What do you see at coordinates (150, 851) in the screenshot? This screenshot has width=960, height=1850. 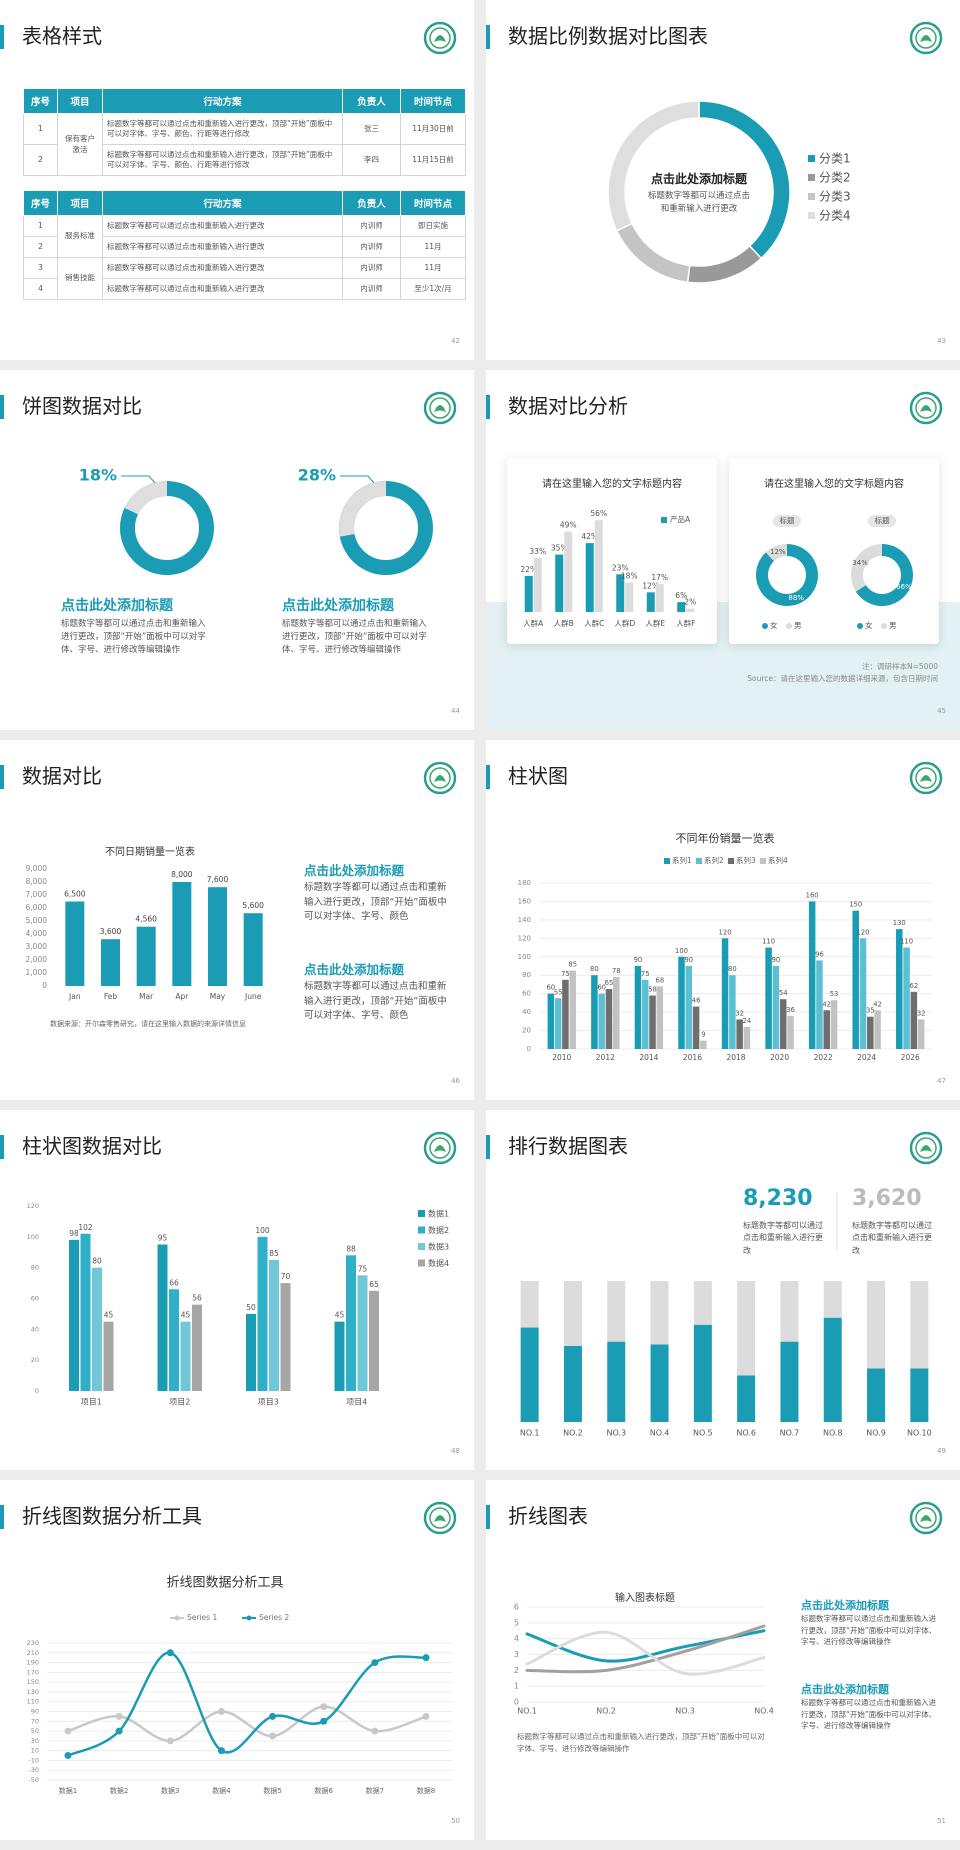 I see `chart-title: 不同日期销量一览表` at bounding box center [150, 851].